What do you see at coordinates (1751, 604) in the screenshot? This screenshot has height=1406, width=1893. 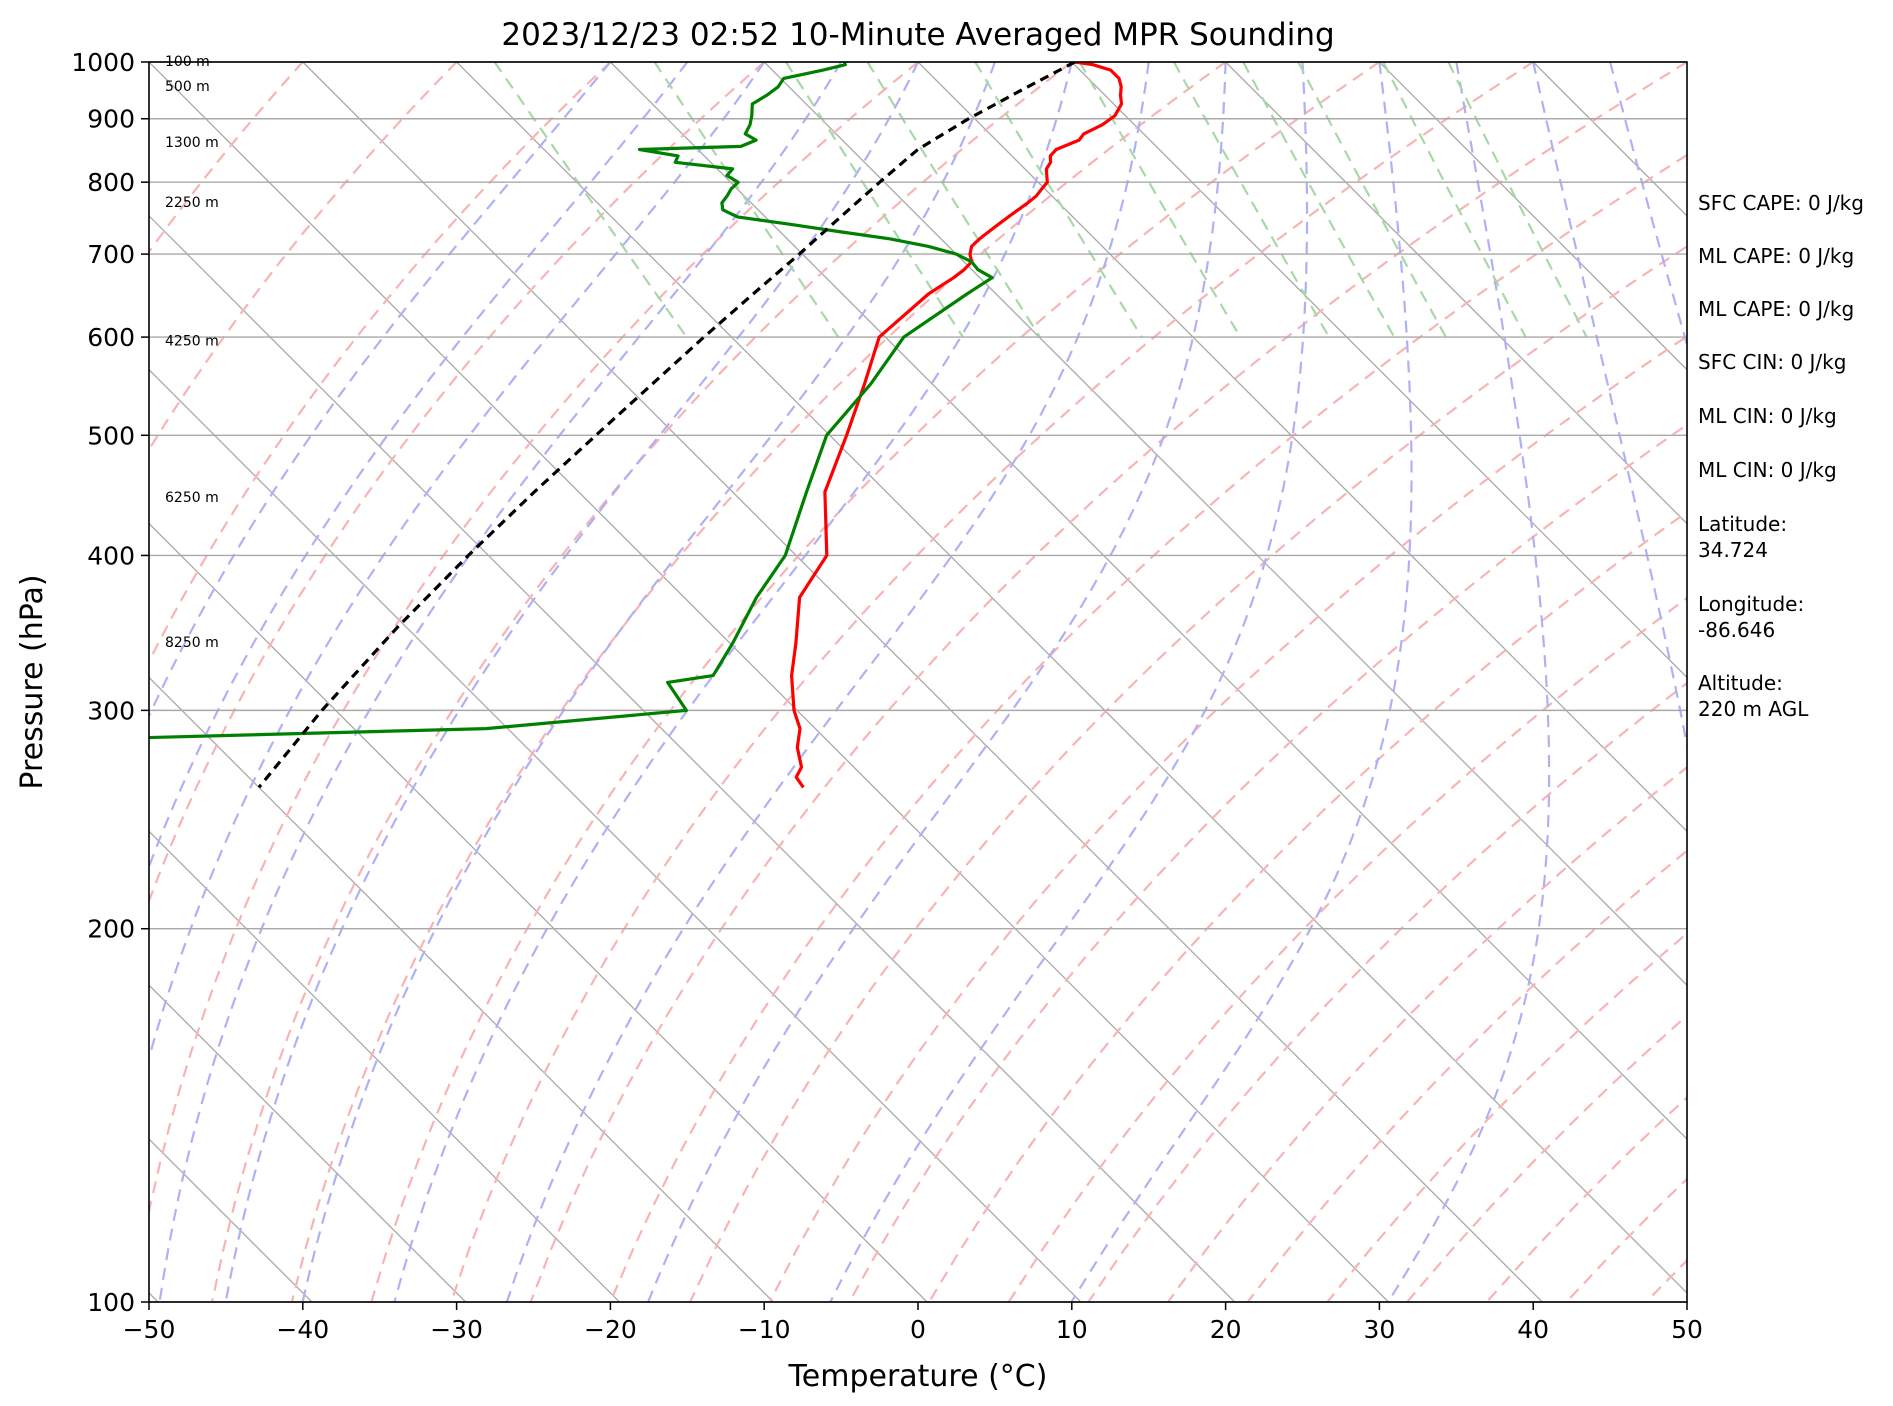 I see `stat-line: Longitude:` at bounding box center [1751, 604].